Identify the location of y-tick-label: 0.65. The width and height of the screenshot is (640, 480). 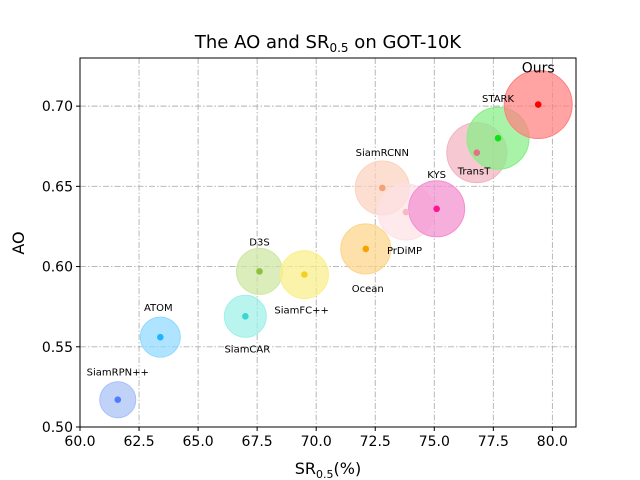
(57, 187).